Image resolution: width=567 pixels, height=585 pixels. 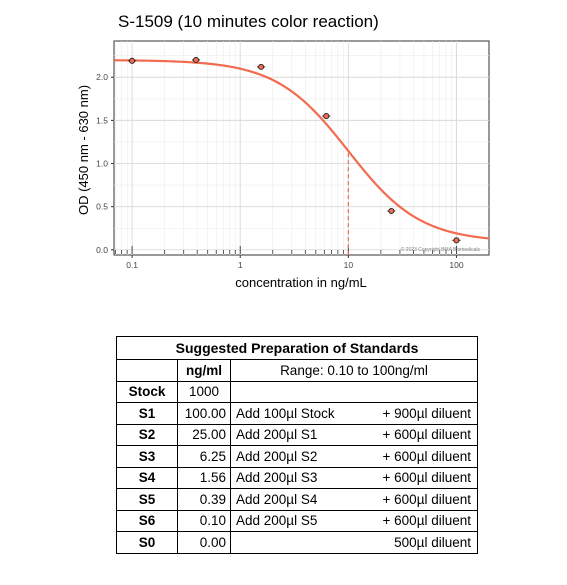 What do you see at coordinates (147, 413) in the screenshot?
I see `standard-name: S1` at bounding box center [147, 413].